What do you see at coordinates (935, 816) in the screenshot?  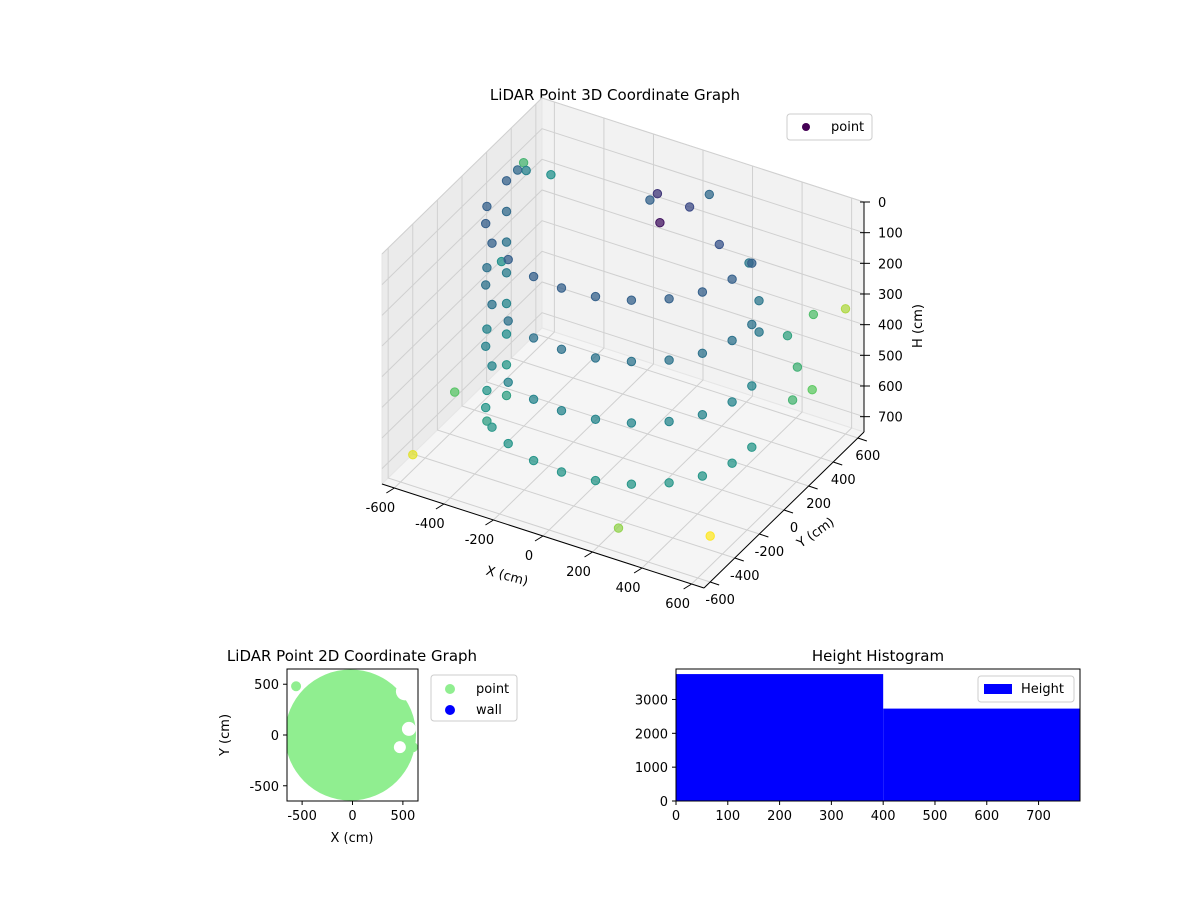 I see `x-tick-label: 500` at bounding box center [935, 816].